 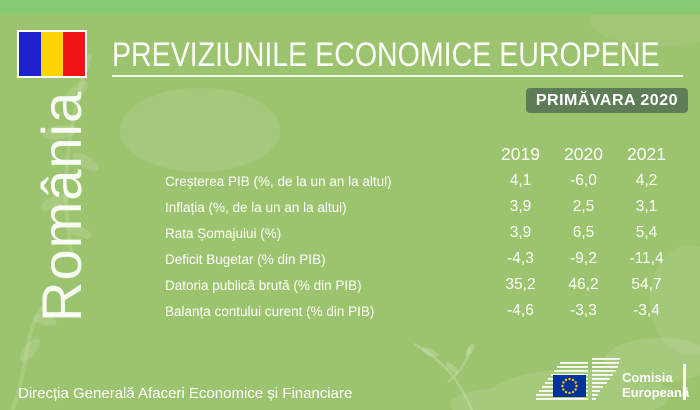 I want to click on flag-stripe-yellow, so click(x=52, y=54).